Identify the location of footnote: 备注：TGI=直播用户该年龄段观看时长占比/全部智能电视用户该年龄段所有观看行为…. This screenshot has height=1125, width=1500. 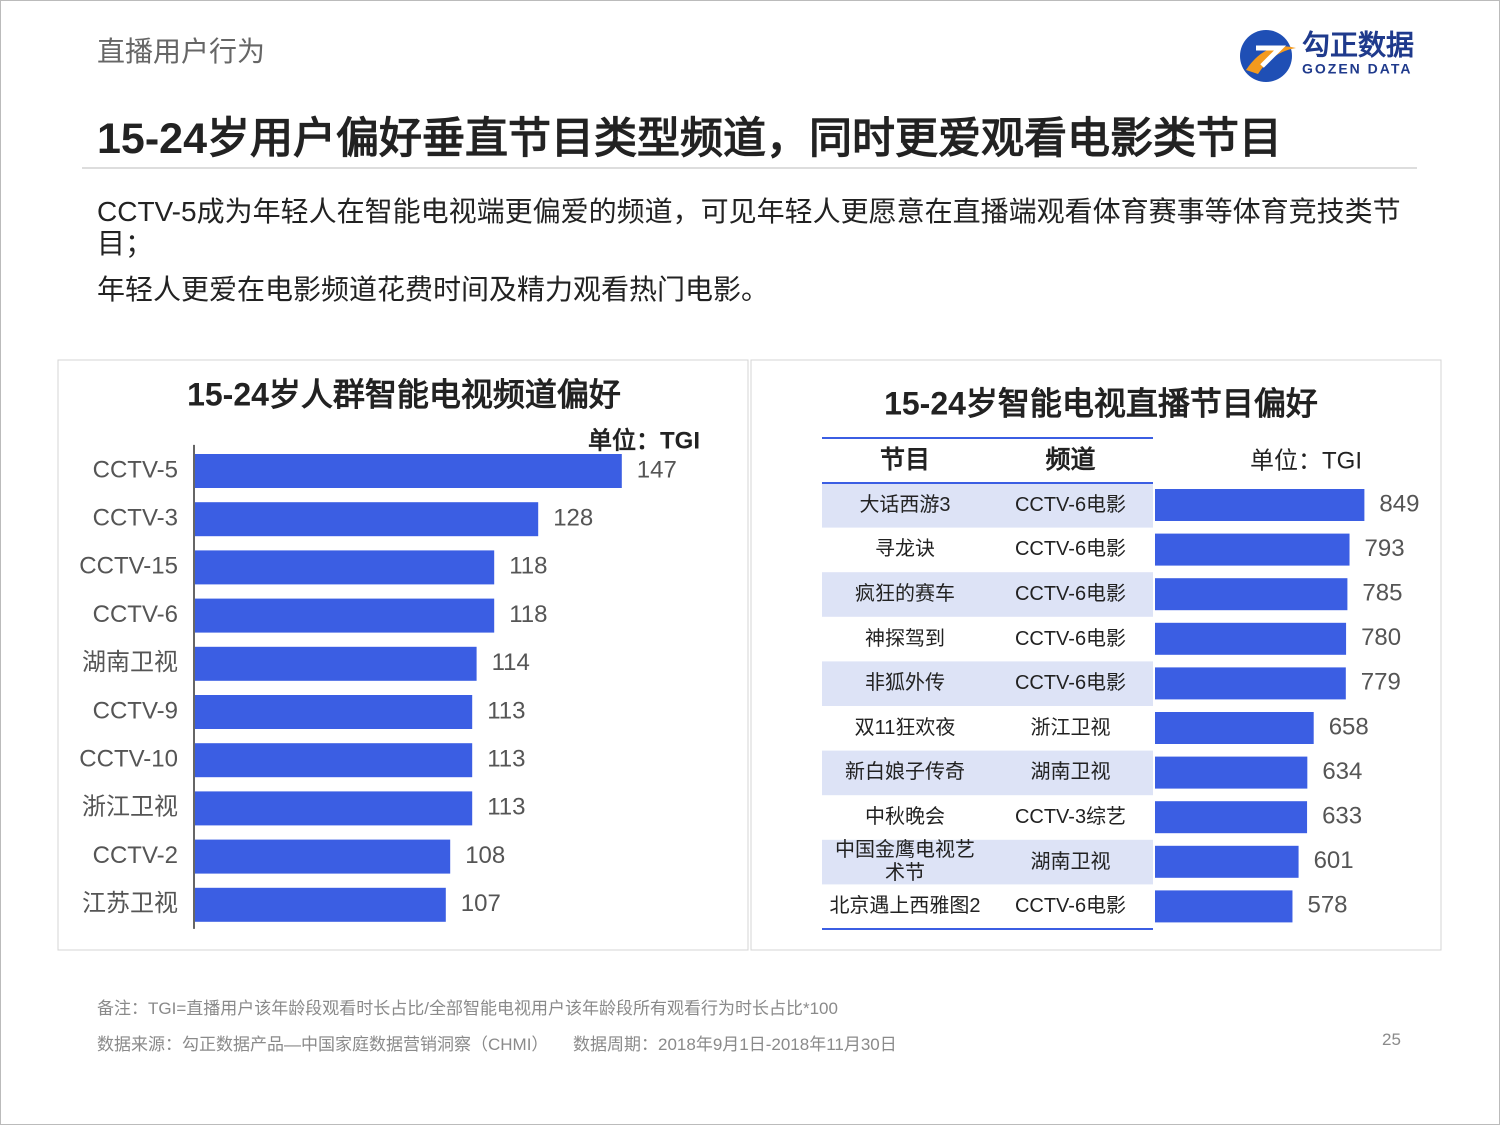
(467, 1008).